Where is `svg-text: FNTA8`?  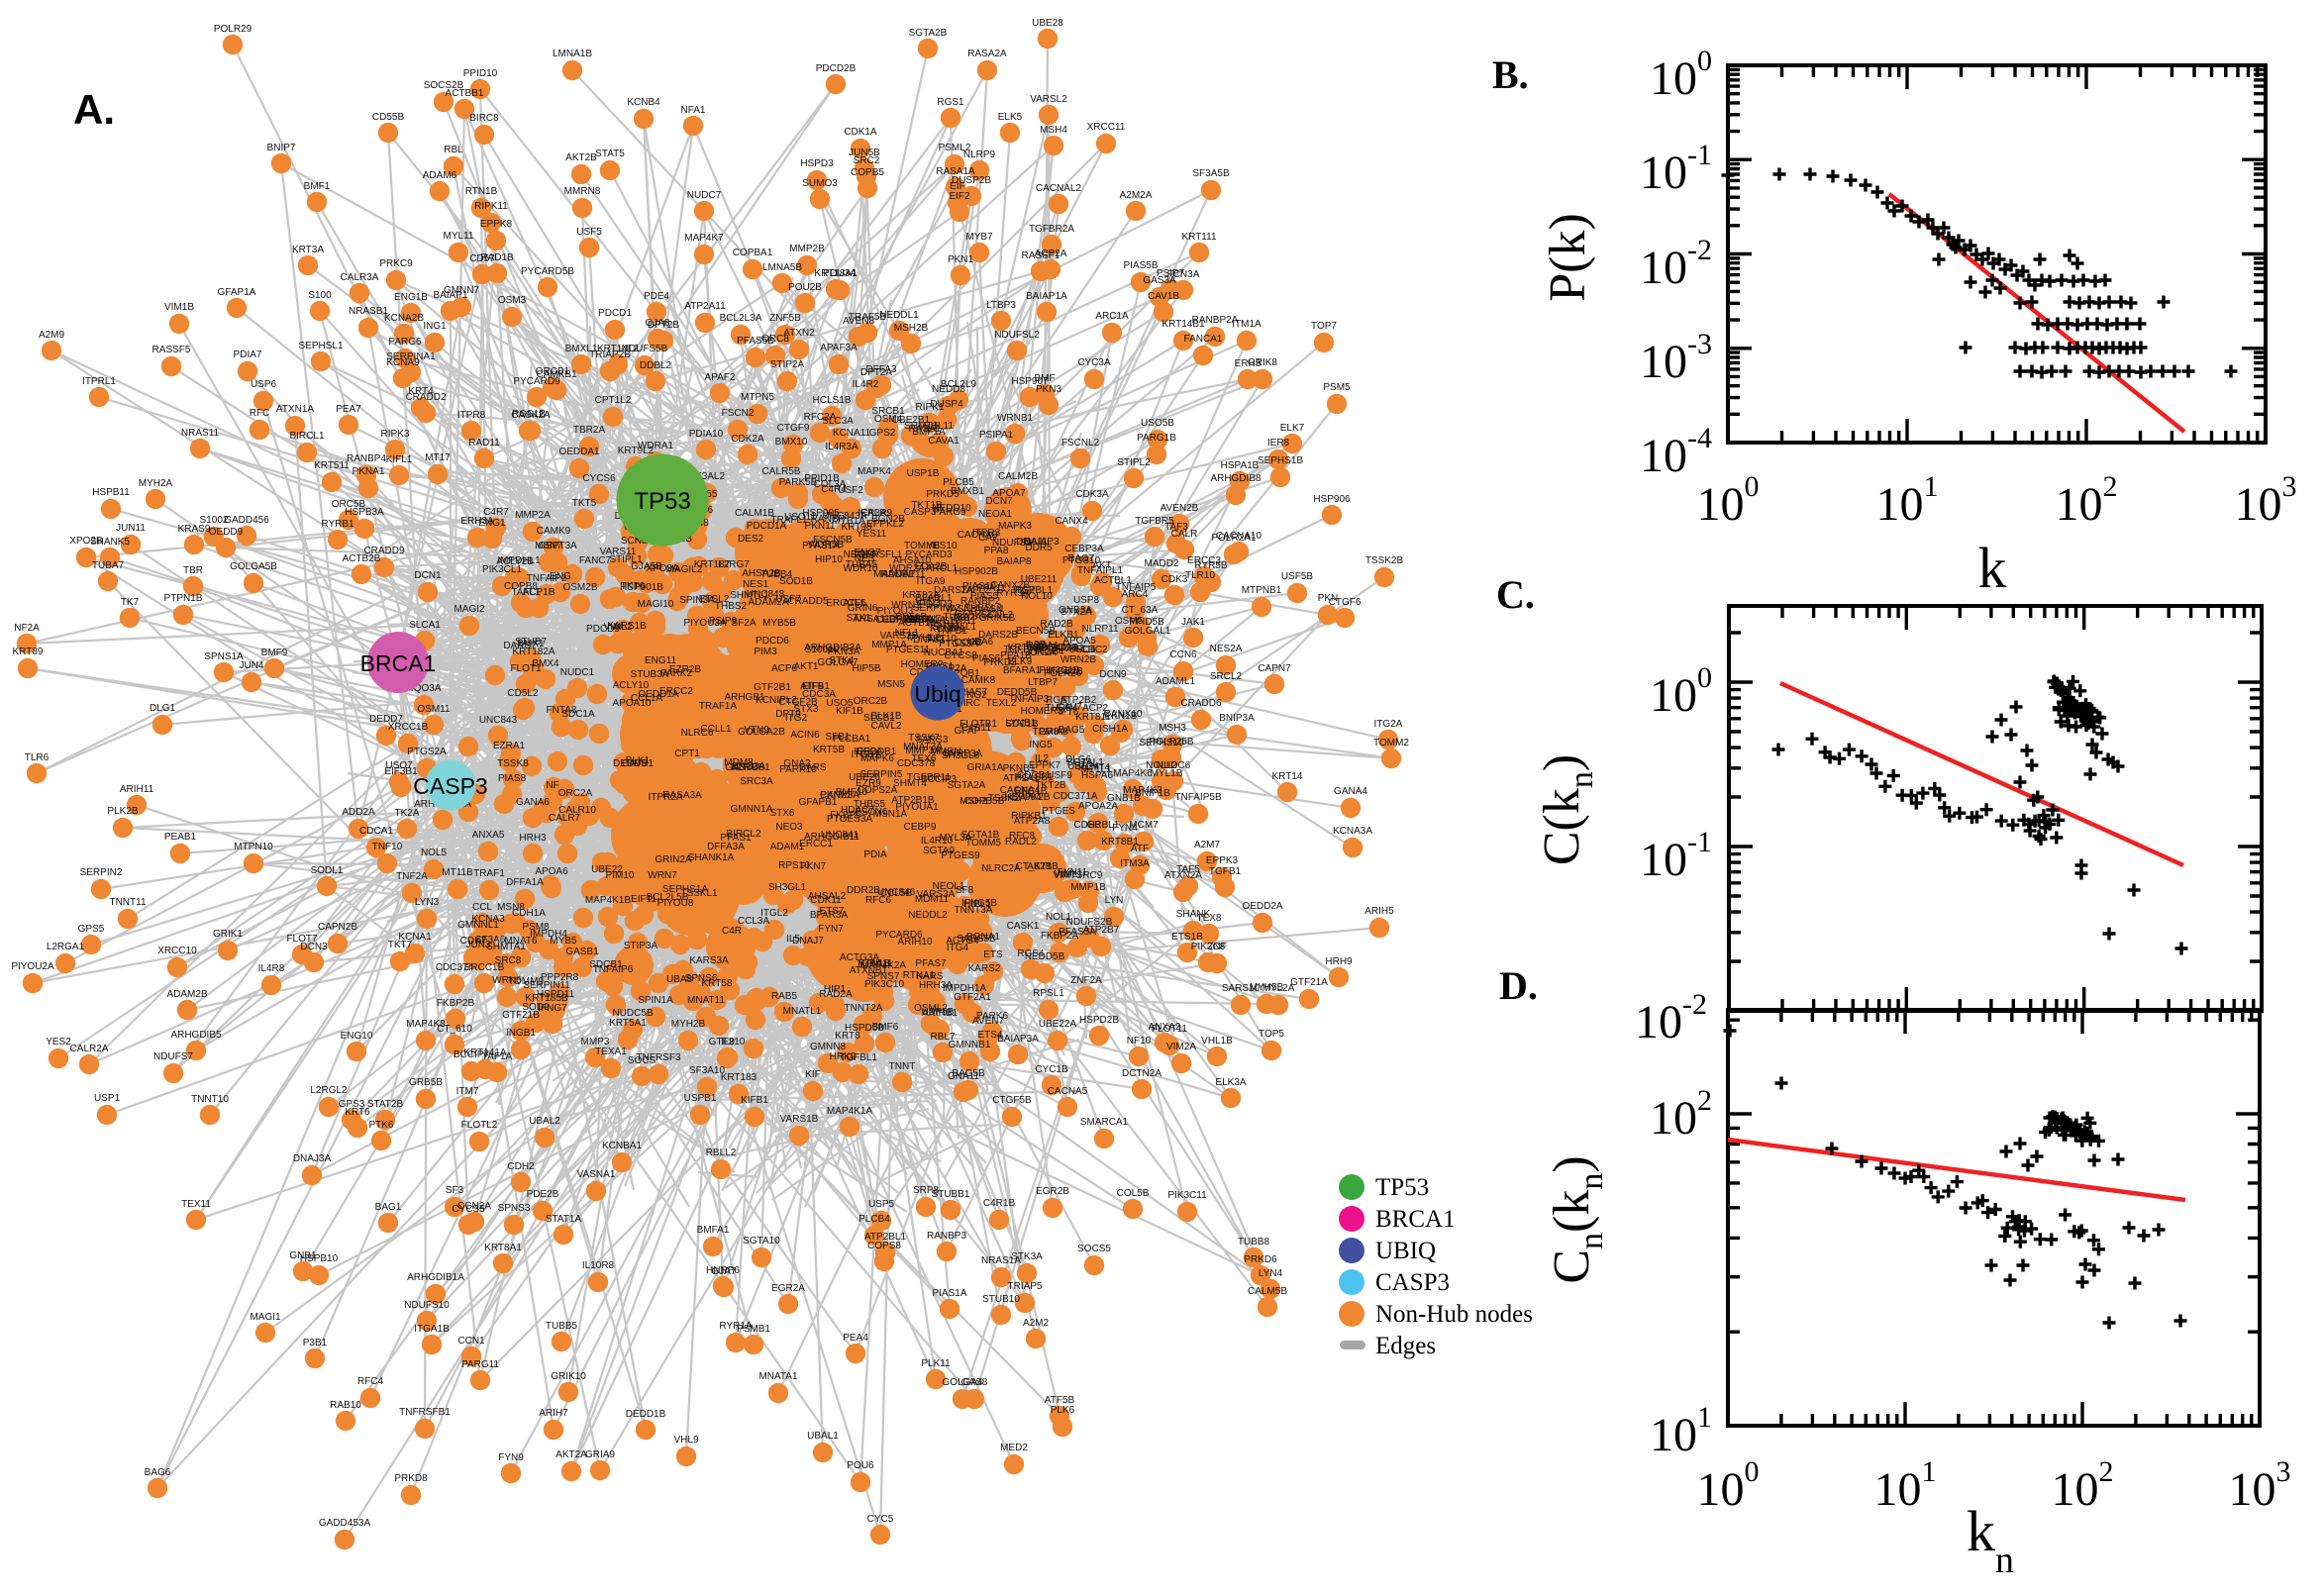 svg-text: FNTA8 is located at coordinates (562, 710).